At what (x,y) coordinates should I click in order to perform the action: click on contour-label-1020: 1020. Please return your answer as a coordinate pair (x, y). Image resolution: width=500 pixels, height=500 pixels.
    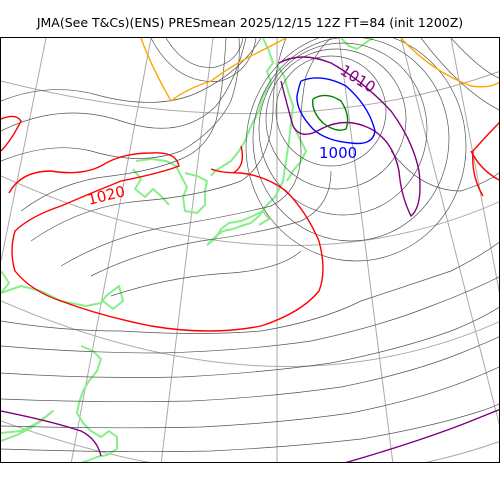
    Looking at the image, I should click on (106, 195).